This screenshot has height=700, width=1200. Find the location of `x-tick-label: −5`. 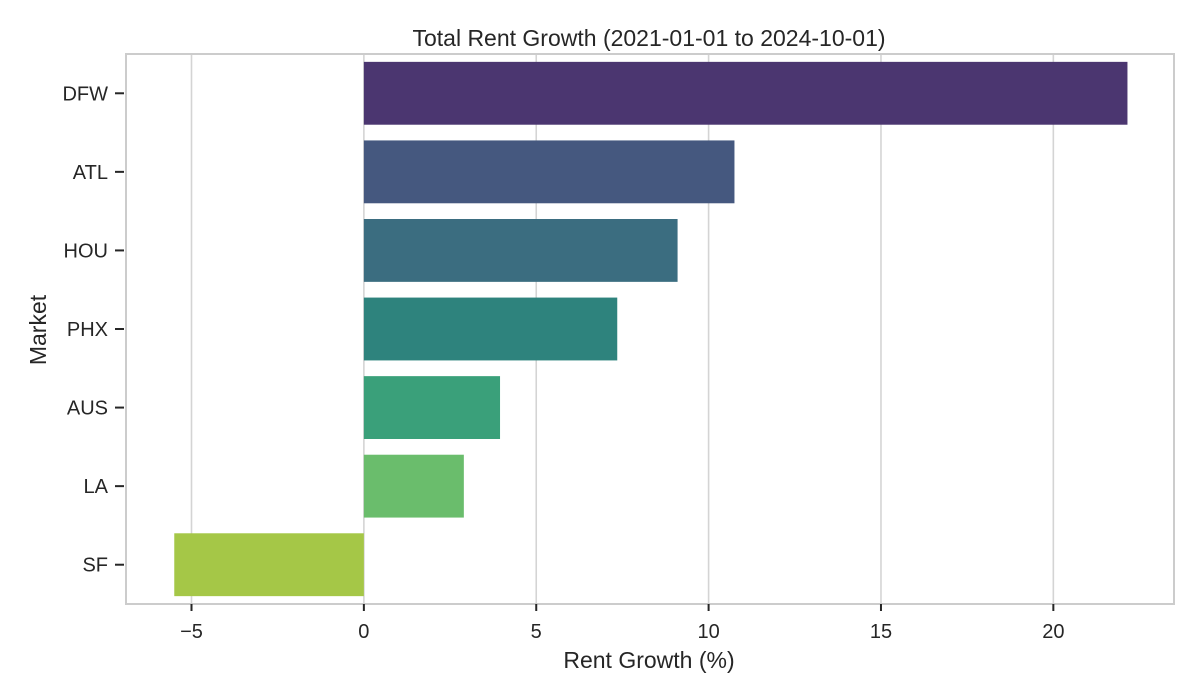

x-tick-label: −5 is located at coordinates (191, 632).